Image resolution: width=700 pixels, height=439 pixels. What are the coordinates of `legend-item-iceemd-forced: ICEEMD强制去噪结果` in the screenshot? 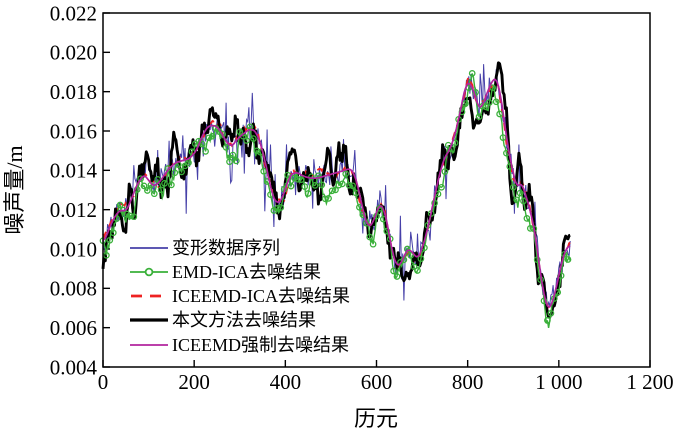 It's located at (239, 345).